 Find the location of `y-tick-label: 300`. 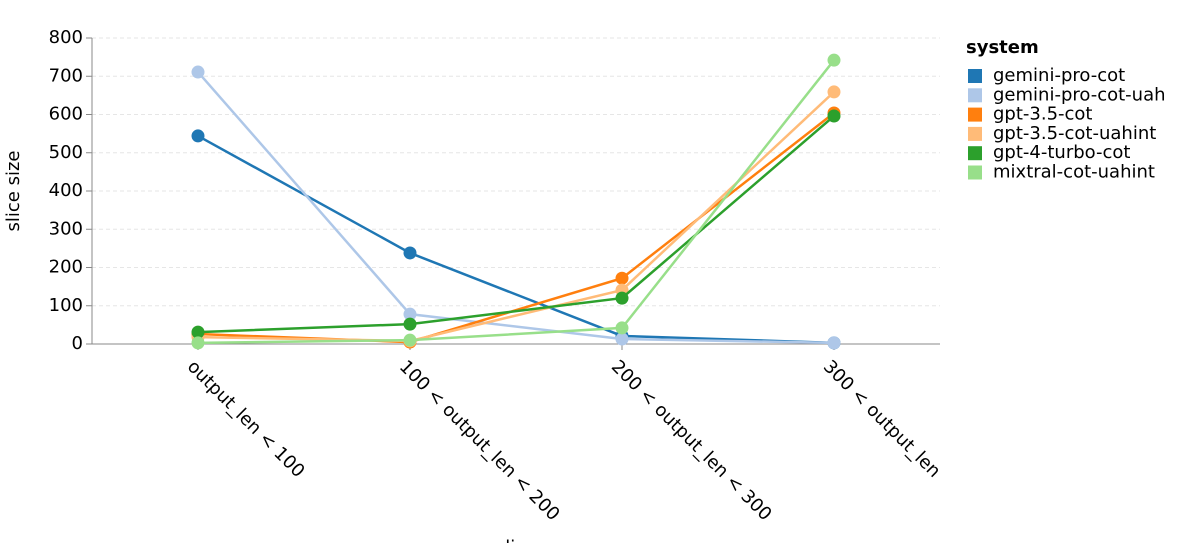

y-tick-label: 300 is located at coordinates (66, 228).